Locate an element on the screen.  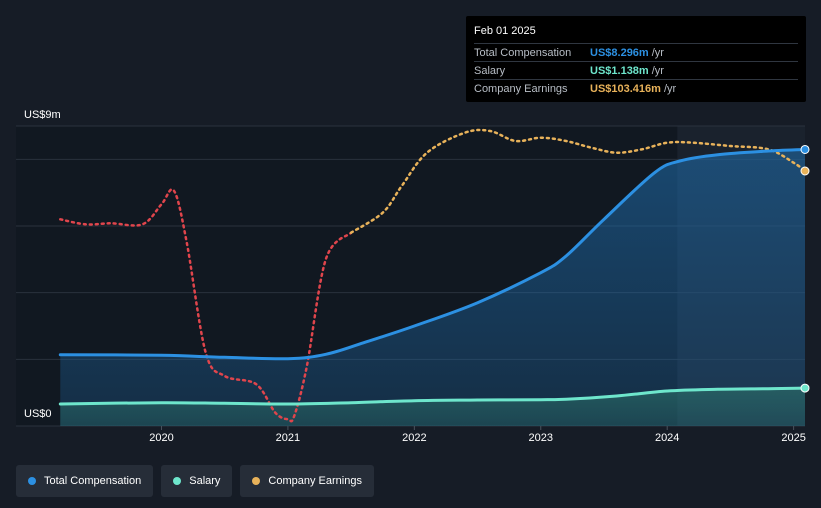
tooltip-label: Company Earnings is located at coordinates (521, 88).